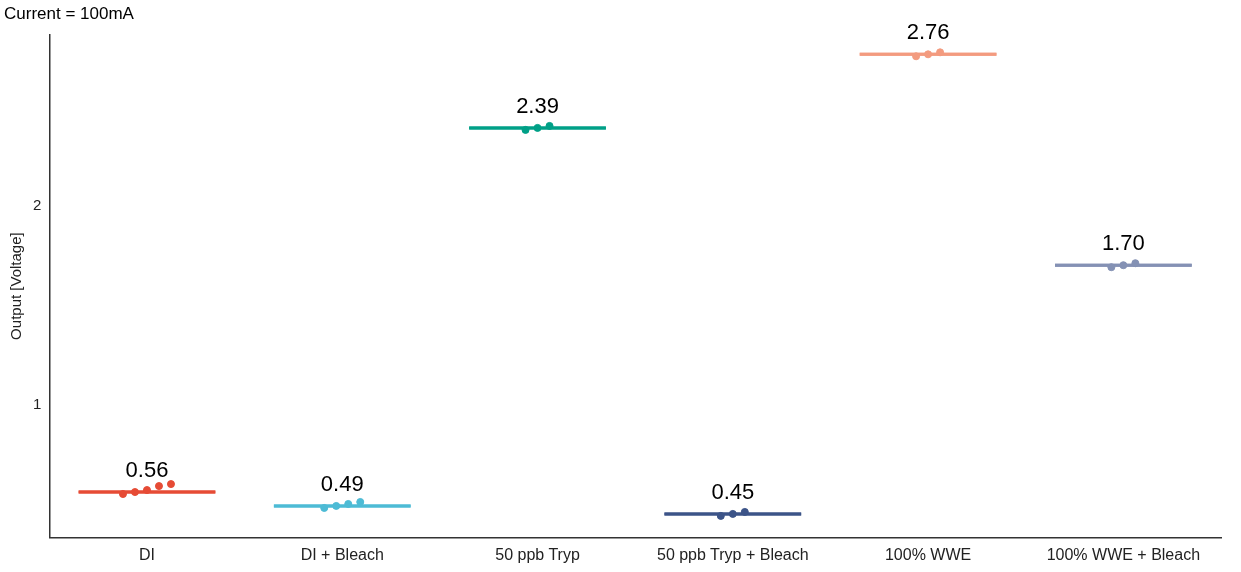 The width and height of the screenshot is (1241, 572). What do you see at coordinates (342, 554) in the screenshot?
I see `x-tick-label: DI + Bleach` at bounding box center [342, 554].